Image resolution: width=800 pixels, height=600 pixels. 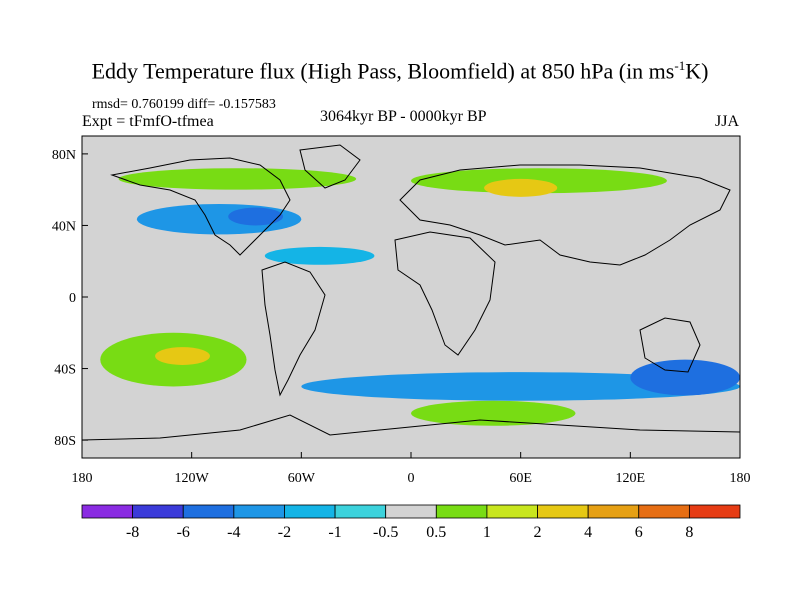 What do you see at coordinates (200, 206) in the screenshot?
I see `north-america-coast` at bounding box center [200, 206].